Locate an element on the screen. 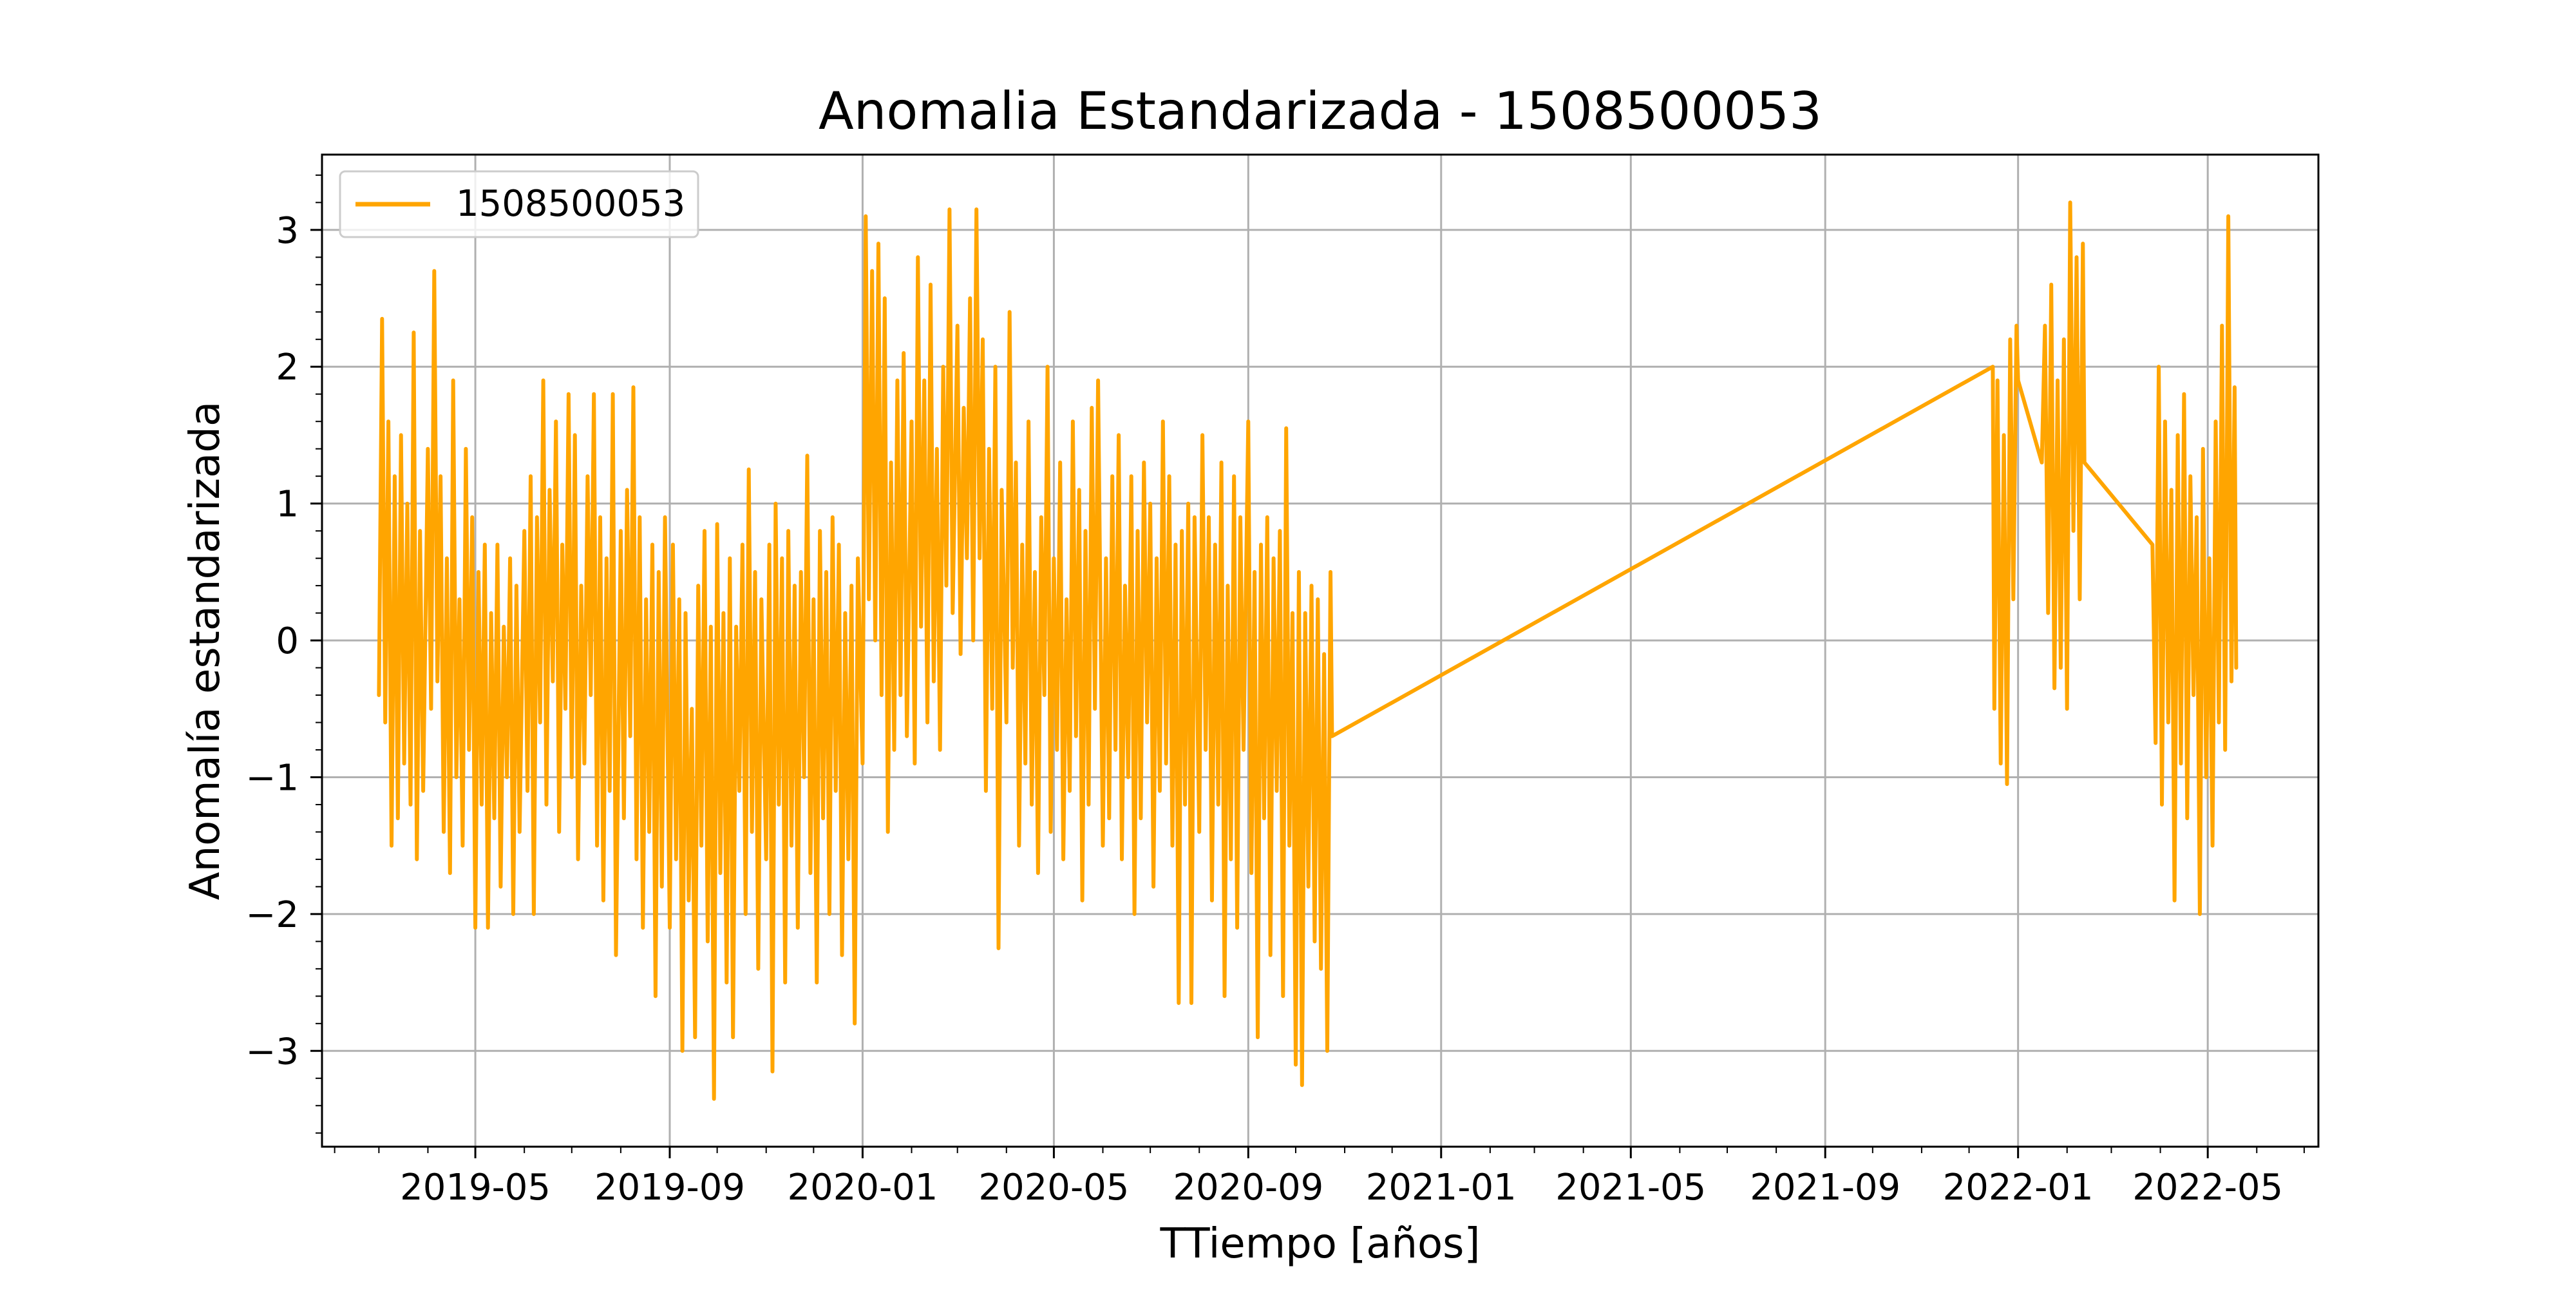 The image size is (2576, 1291). legend-entry-1508500053: 1508500053 is located at coordinates (570, 204).